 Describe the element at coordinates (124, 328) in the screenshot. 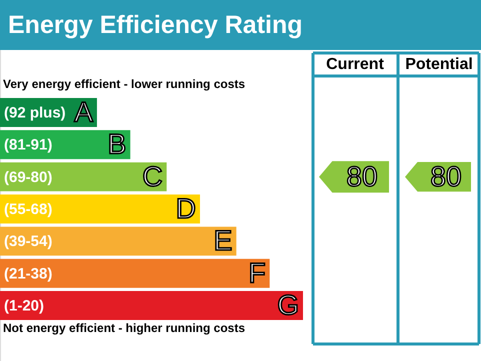

I see `annotation: Not energy efficient - higher running costs` at that location.